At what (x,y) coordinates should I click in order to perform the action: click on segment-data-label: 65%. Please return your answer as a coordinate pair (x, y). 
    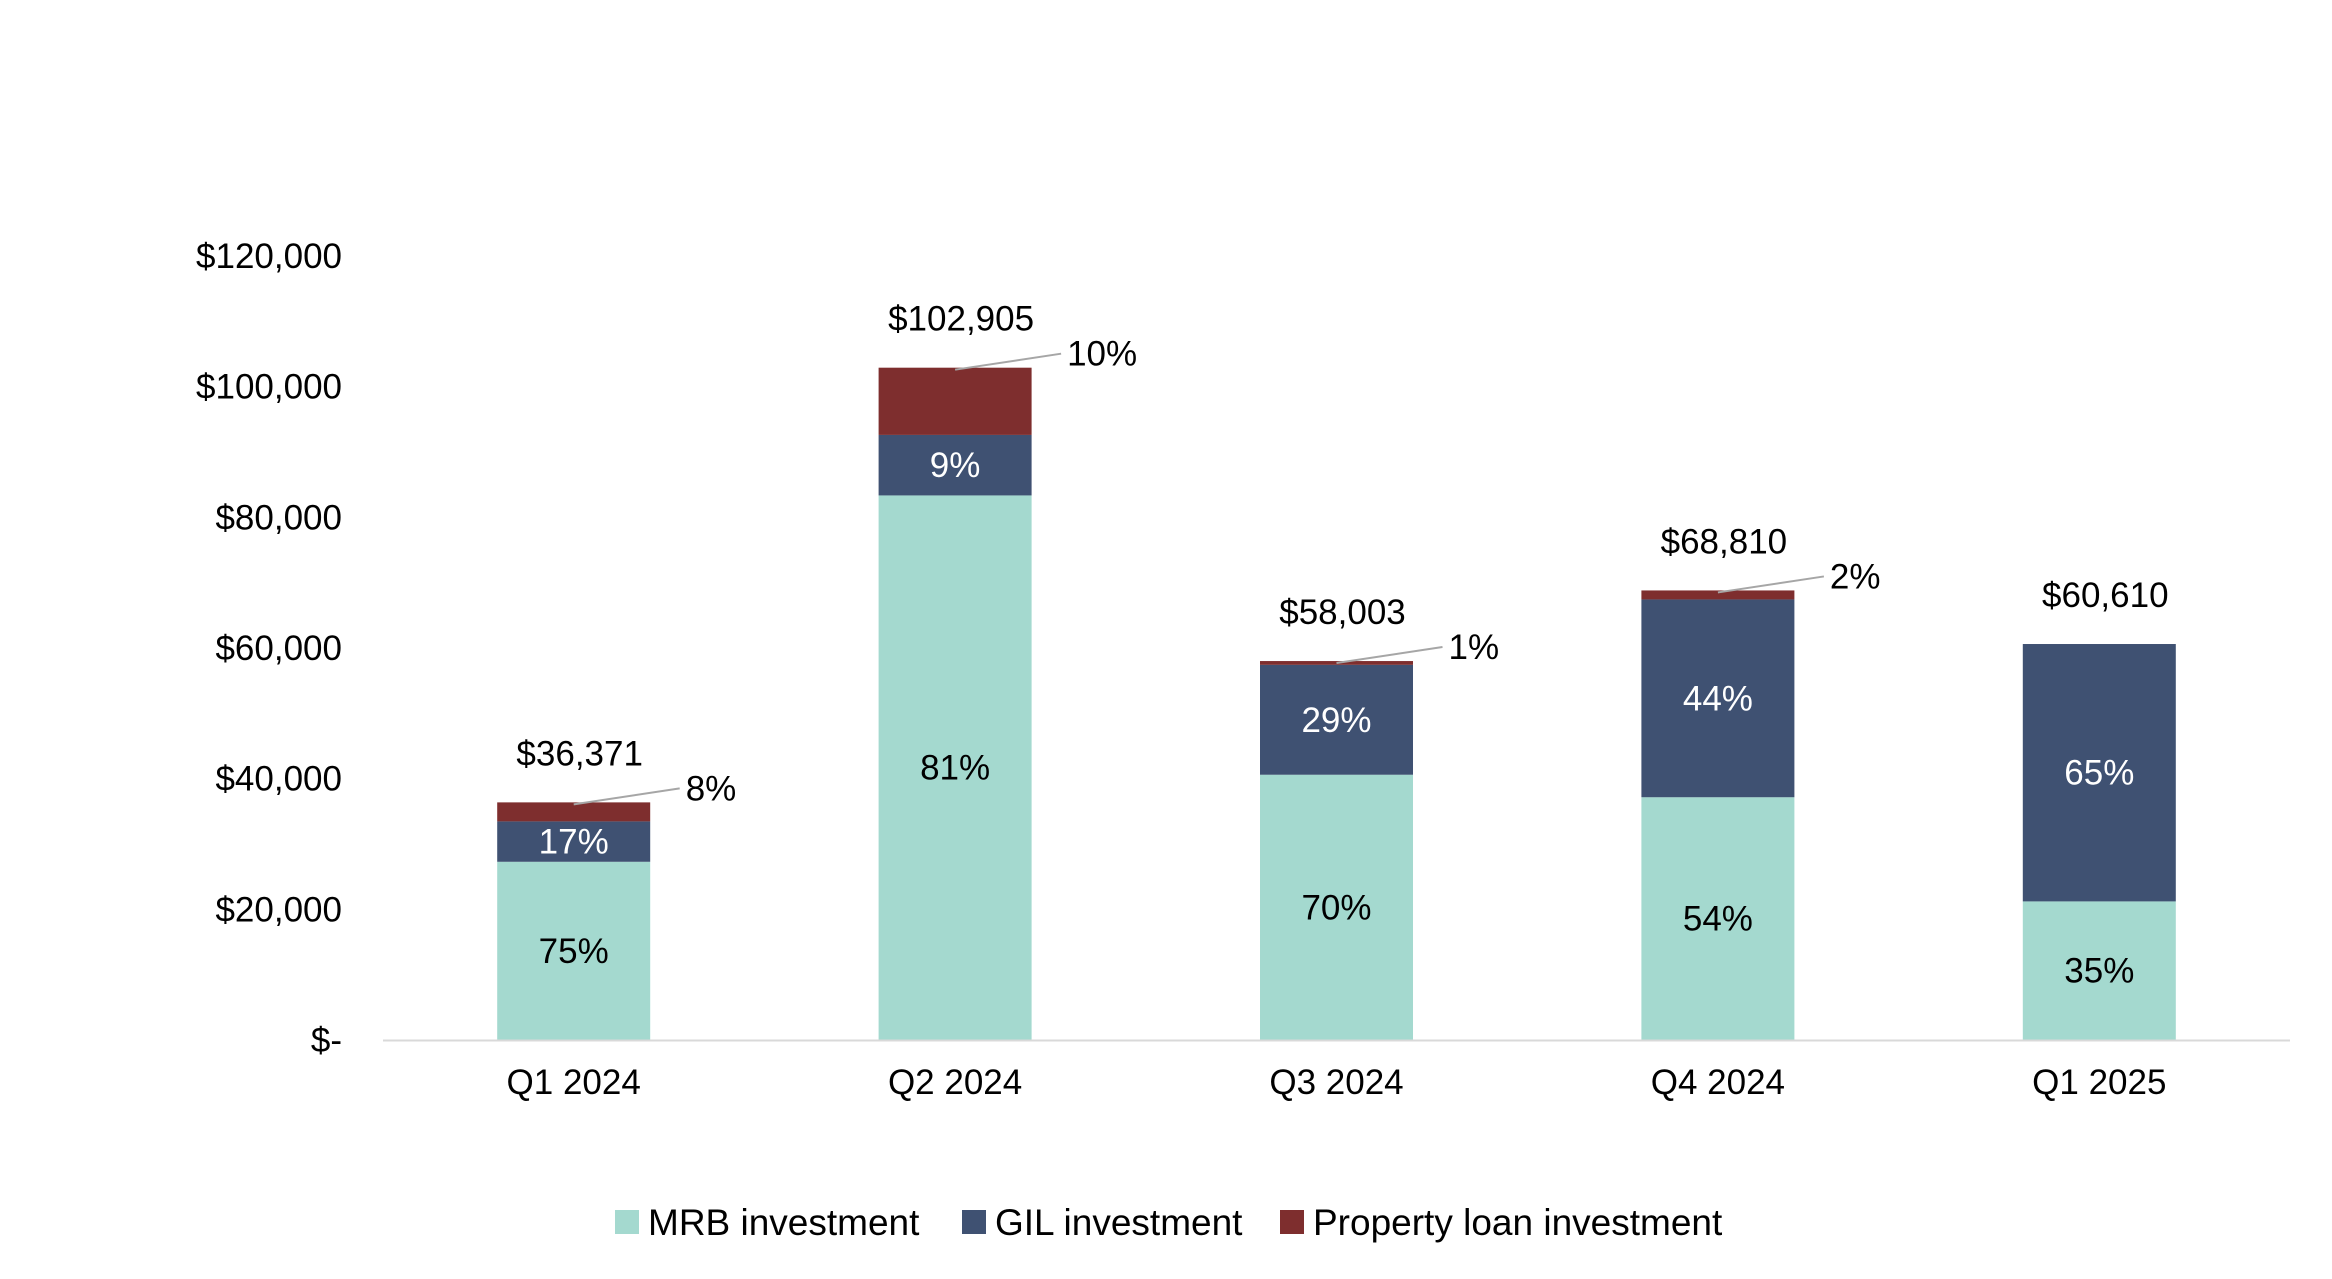
    Looking at the image, I should click on (2099, 773).